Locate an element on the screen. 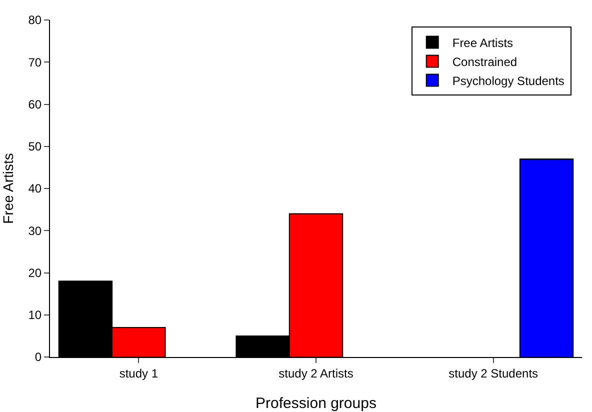  y-tick-label: 80 is located at coordinates (35, 20).